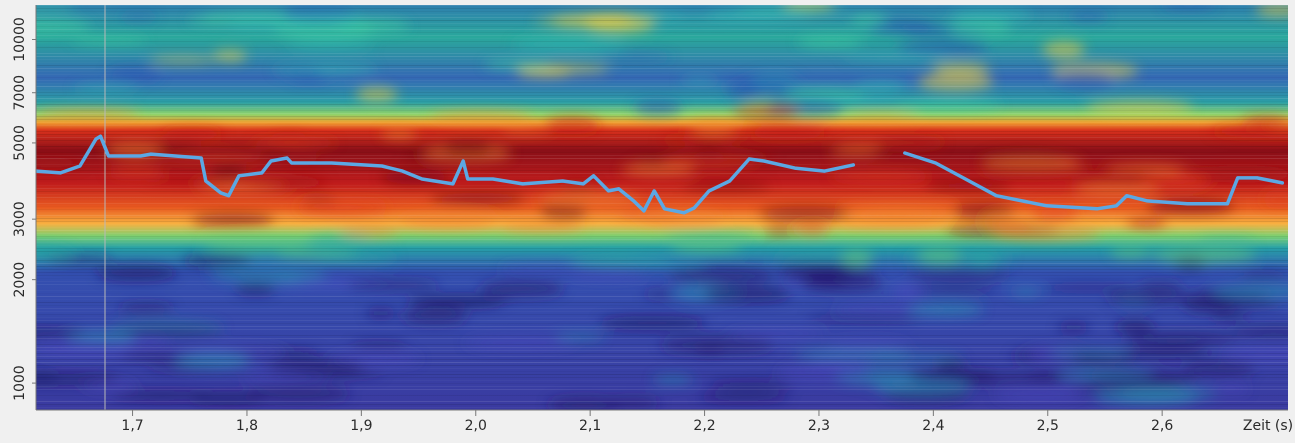 This screenshot has height=443, width=1295. Describe the element at coordinates (20, 39) in the screenshot. I see `y-tick-label: 10000` at that location.